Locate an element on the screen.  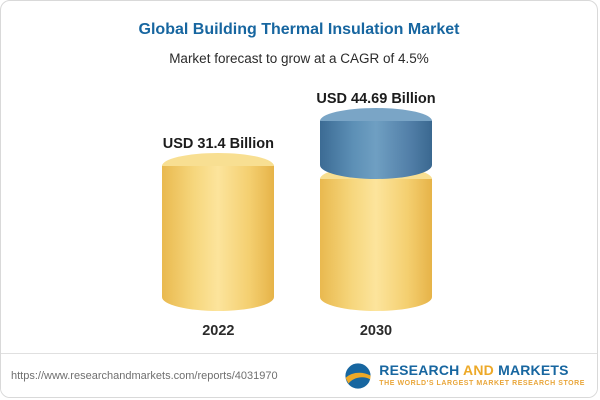
cylinder-2022 is located at coordinates (218, 232).